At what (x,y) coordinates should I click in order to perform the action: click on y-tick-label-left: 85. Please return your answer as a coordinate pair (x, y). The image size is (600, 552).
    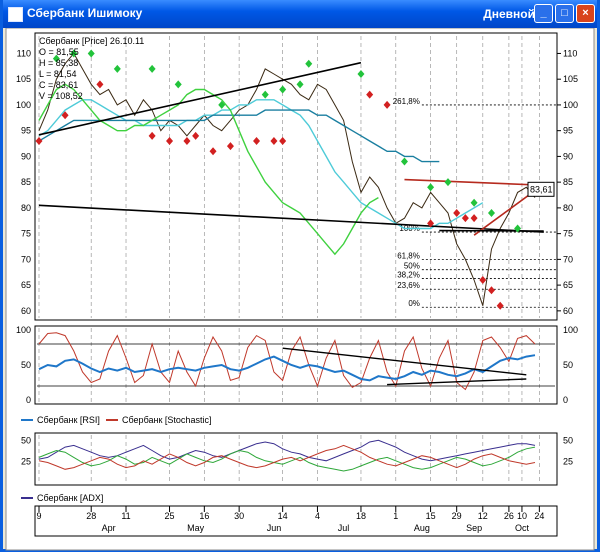
    Looking at the image, I should click on (26, 182).